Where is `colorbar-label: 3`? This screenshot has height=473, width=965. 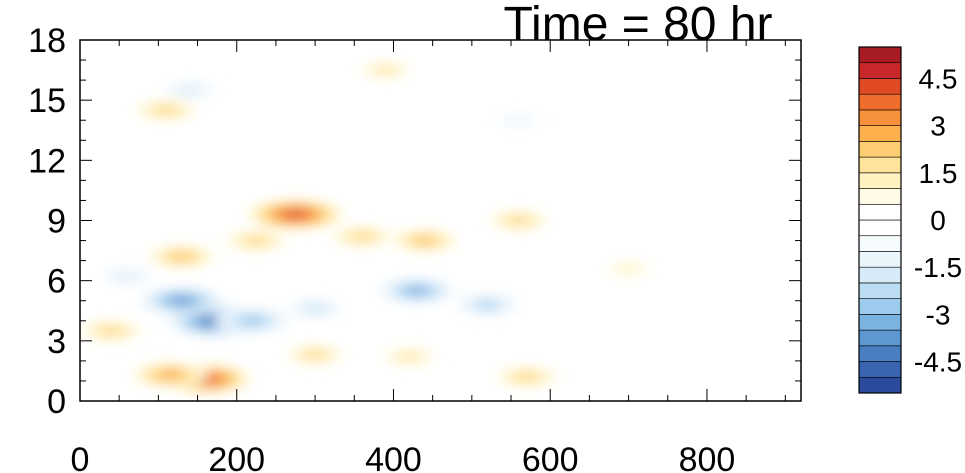
colorbar-label: 3 is located at coordinates (938, 126).